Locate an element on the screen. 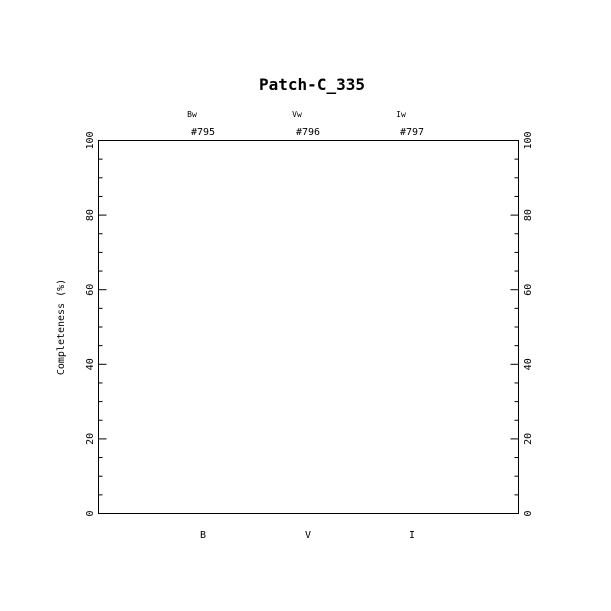 This screenshot has height=611, width=611. exposure-id-label: #796 is located at coordinates (308, 132).